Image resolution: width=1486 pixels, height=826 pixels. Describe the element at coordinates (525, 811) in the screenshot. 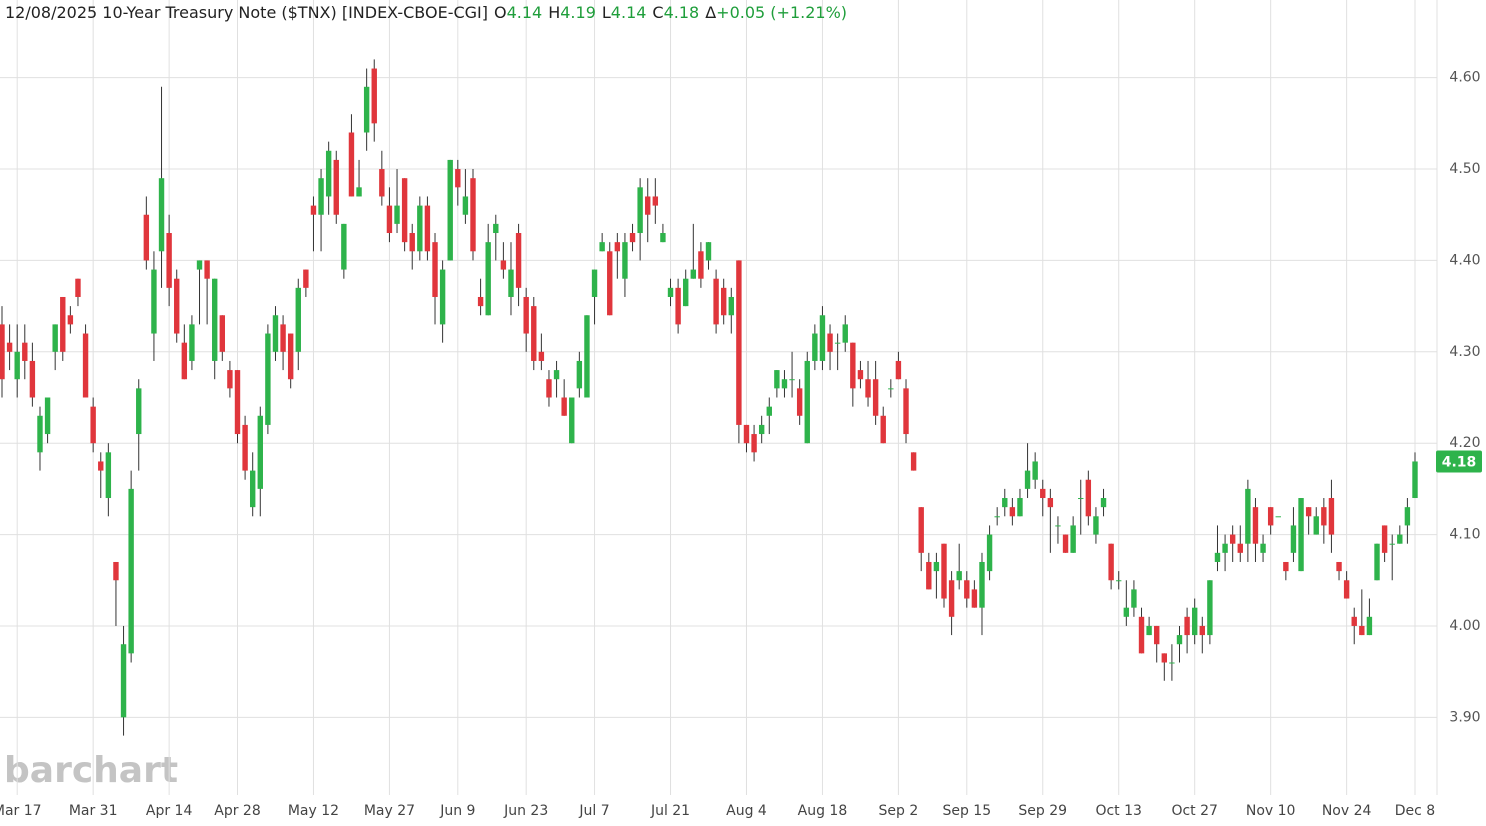

I see `x-tick-label: Jun 23` at that location.